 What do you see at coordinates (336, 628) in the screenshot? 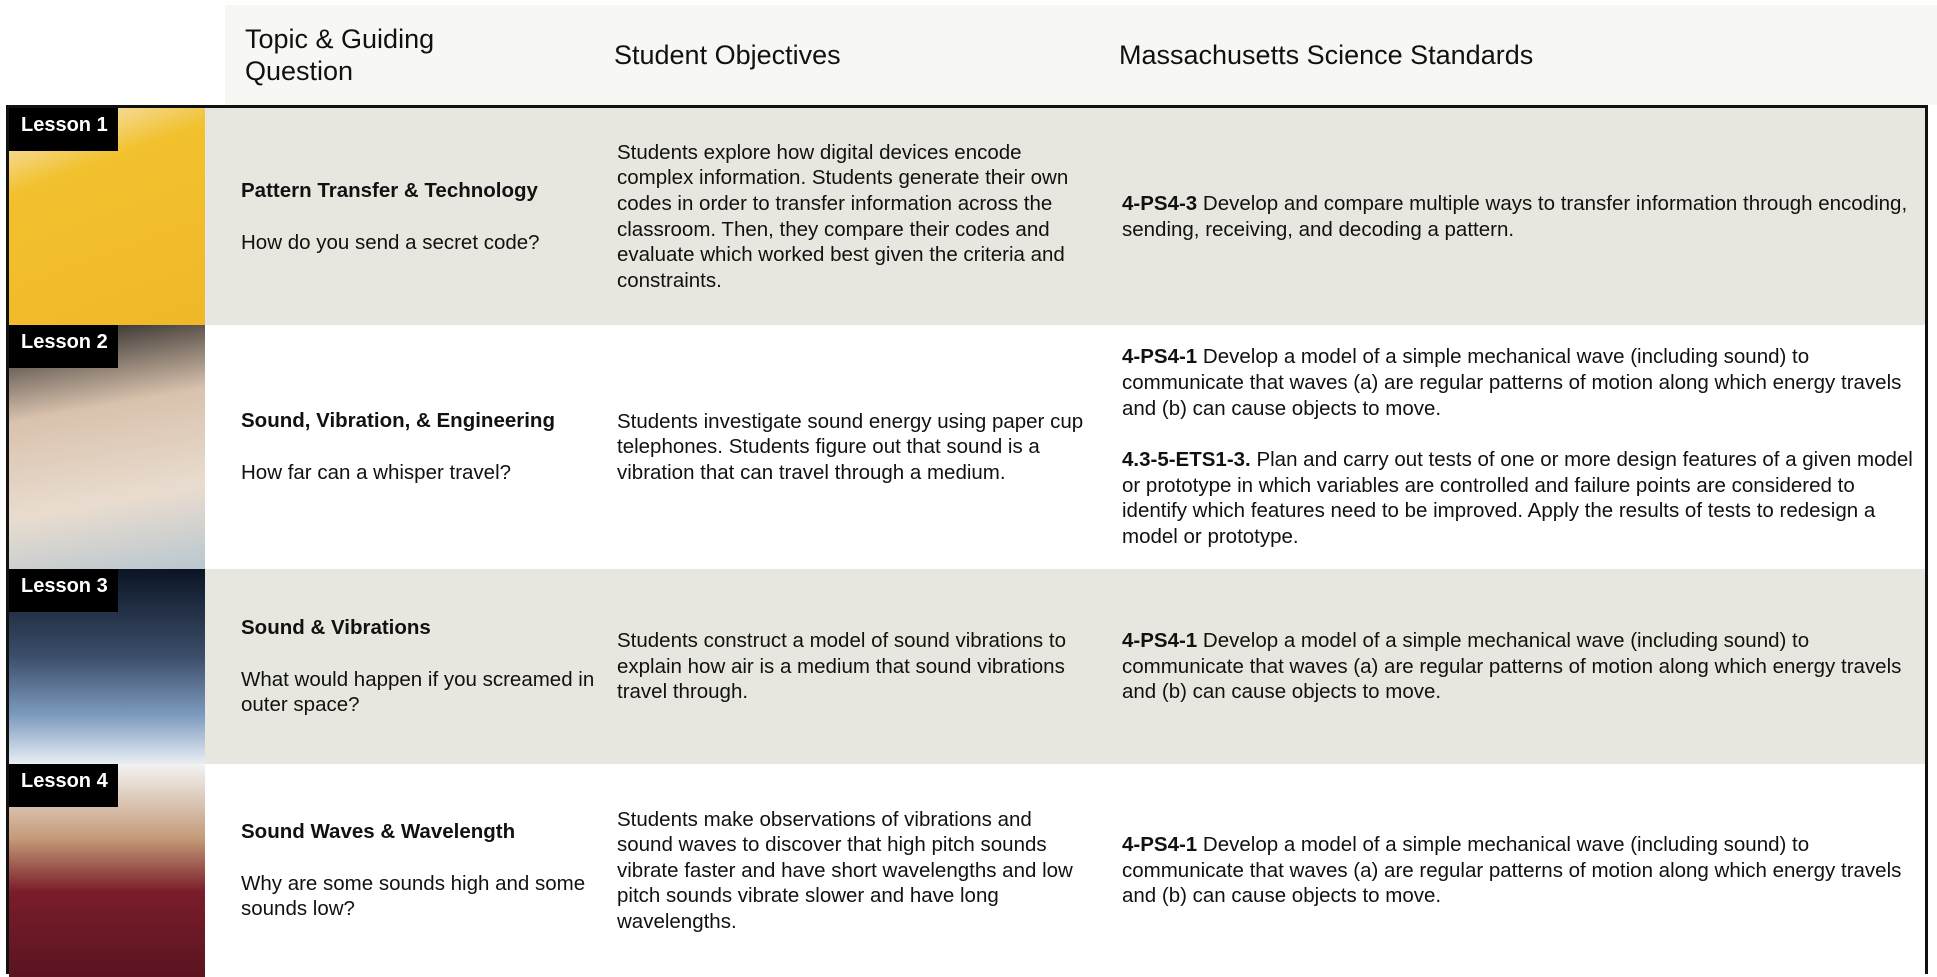
I see `topic-title: Sound & Vibrations` at bounding box center [336, 628].